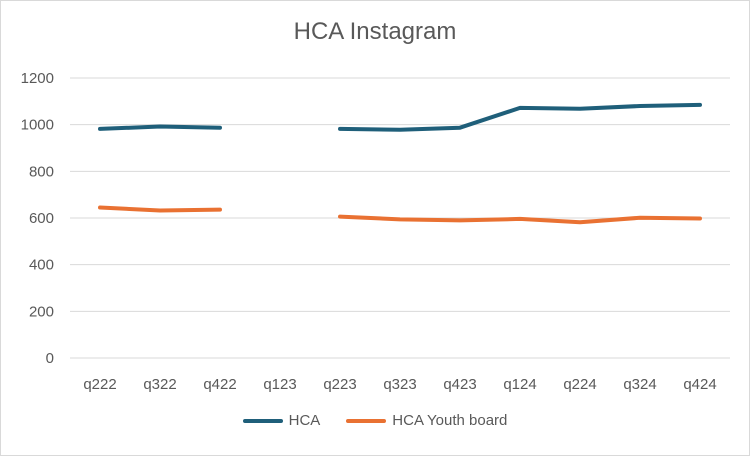 The image size is (750, 456). Describe the element at coordinates (41, 218) in the screenshot. I see `y-tick-label: 600` at that location.